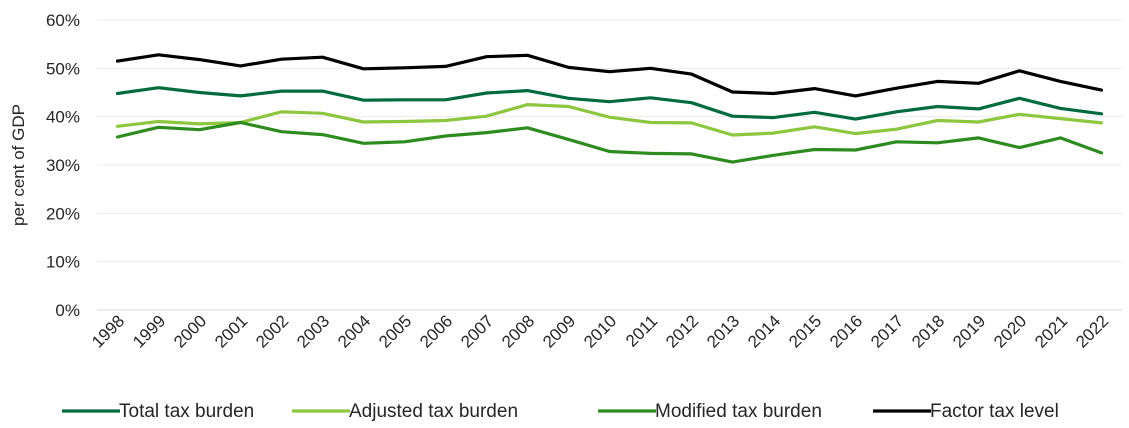 The image size is (1129, 428). I want to click on y-tick-label: 40%, so click(63, 117).